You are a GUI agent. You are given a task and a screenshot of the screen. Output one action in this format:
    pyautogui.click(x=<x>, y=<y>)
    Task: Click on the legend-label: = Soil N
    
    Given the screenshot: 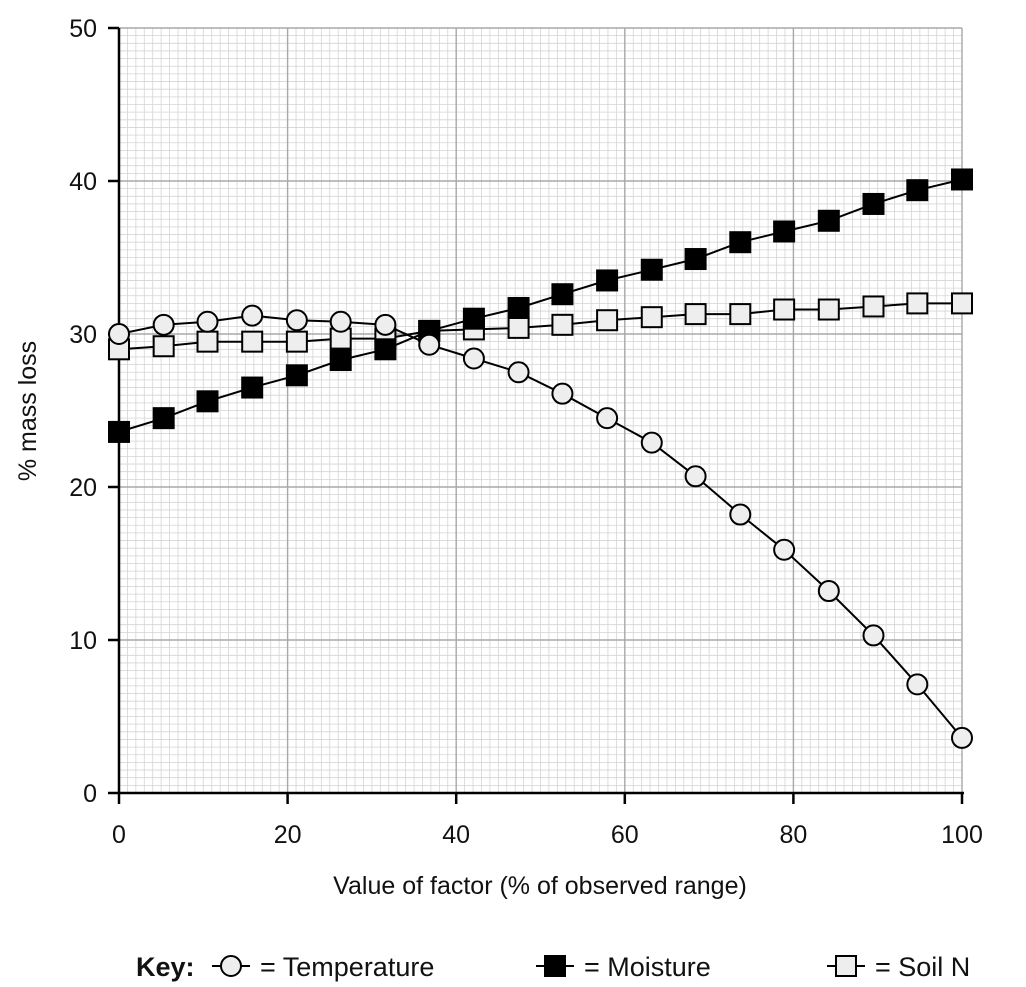 What is the action you would take?
    pyautogui.click(x=922, y=967)
    